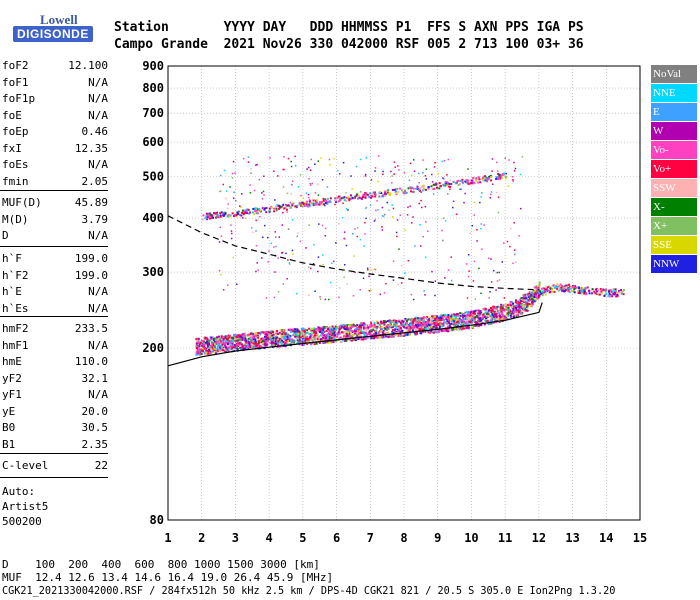 This screenshot has width=700, height=600. I want to click on param-row-clevel: C-level 22, so click(55, 466).